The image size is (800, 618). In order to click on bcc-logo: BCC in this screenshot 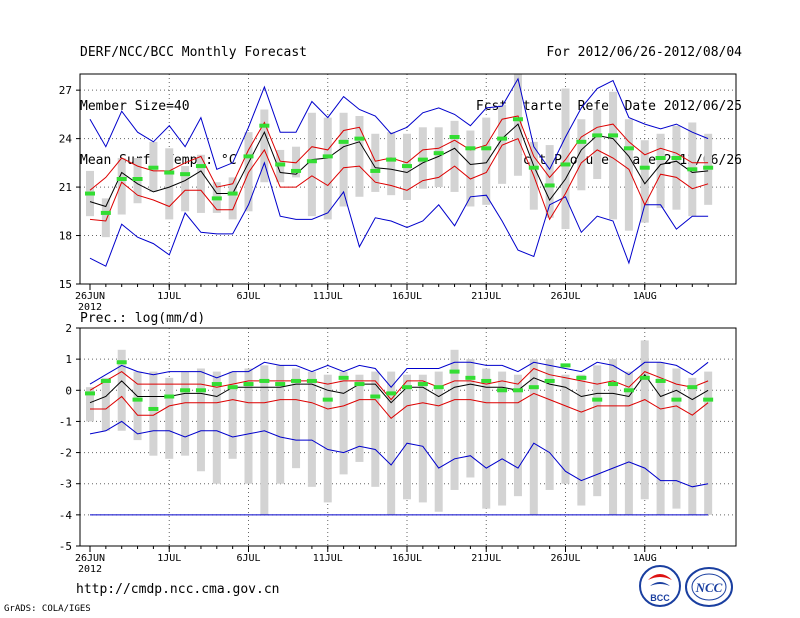, I will do `click(660, 586)`.